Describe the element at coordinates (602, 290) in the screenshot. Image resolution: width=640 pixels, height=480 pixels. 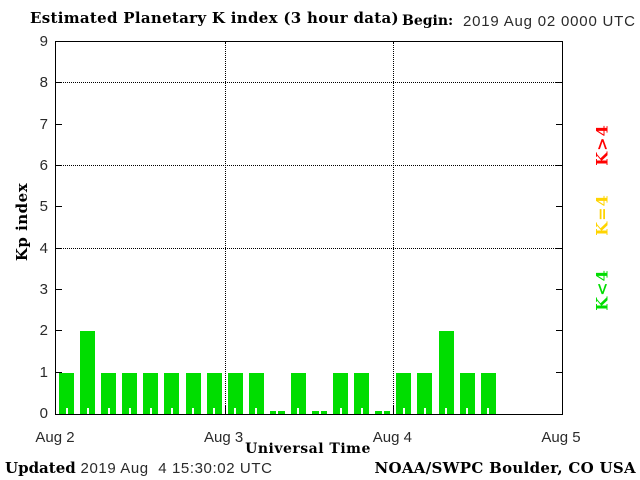
I see `legend-item-k-lt-4: K<4` at that location.